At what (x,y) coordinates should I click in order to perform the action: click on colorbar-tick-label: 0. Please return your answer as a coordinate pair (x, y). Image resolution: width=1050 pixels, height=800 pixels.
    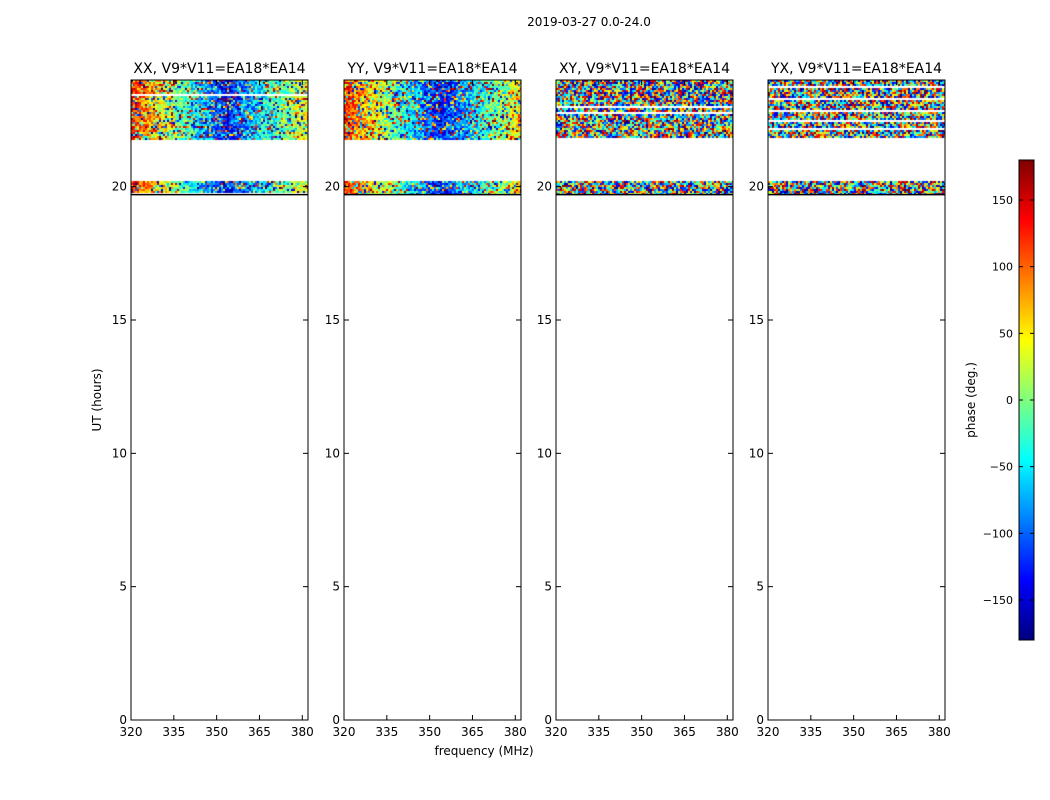
    Looking at the image, I should click on (1009, 400).